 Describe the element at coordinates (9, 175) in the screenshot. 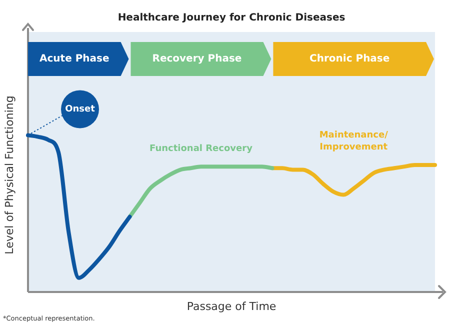

I see `y-axis-title: Level of Physical Functioning` at that location.